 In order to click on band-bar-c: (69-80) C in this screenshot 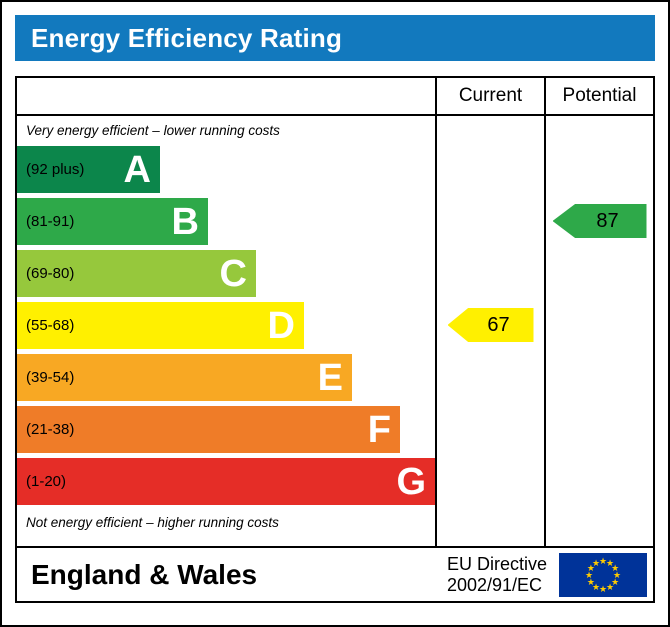, I will do `click(136, 273)`.